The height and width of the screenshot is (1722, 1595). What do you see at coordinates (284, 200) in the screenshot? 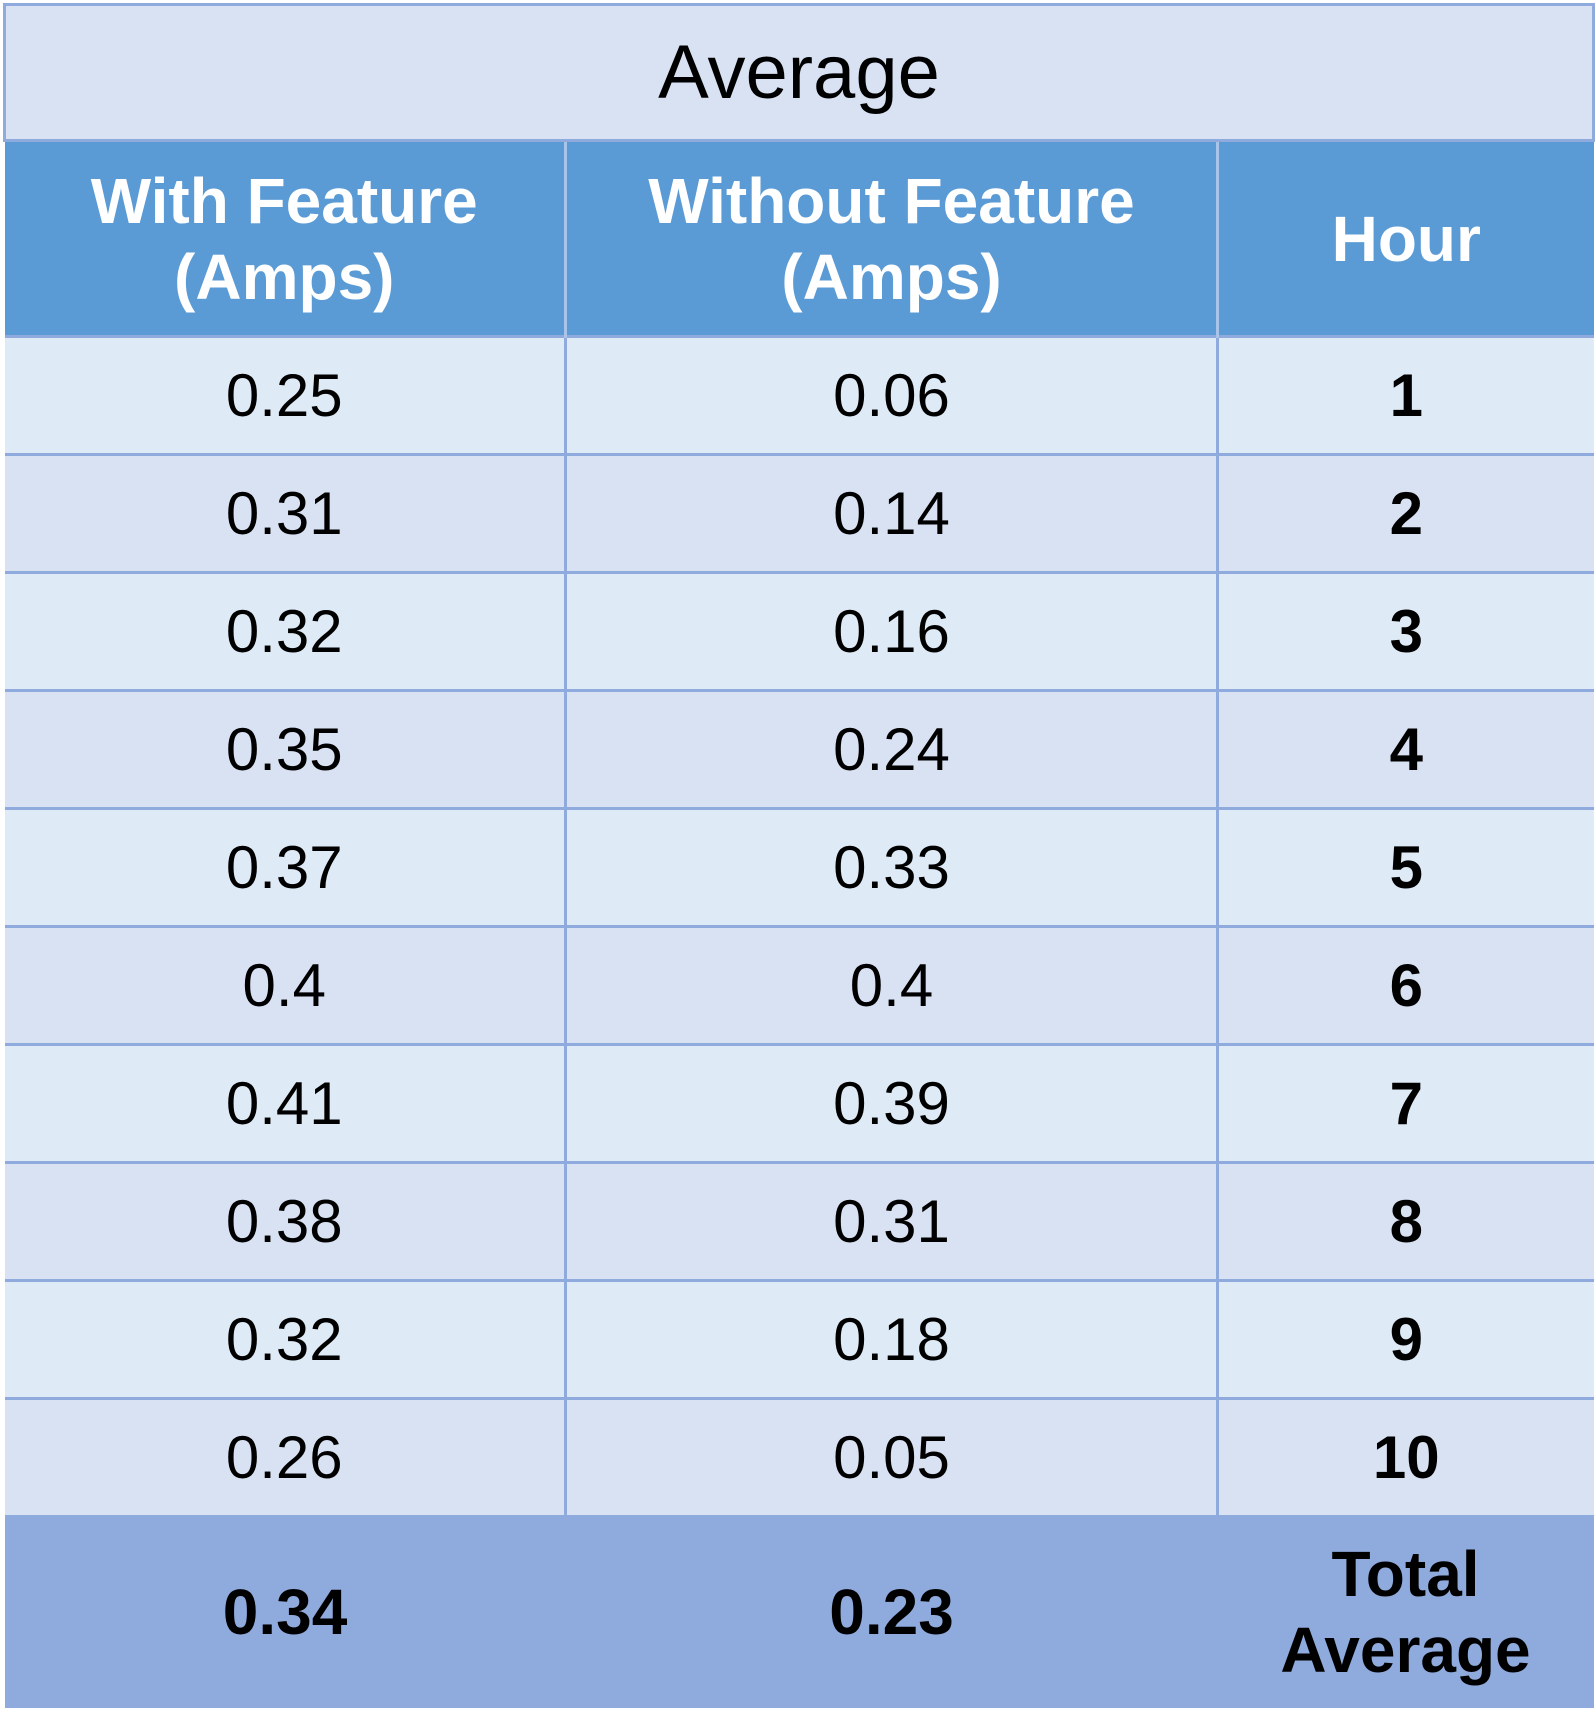
I see `header-with-feature-line1: With Feature` at bounding box center [284, 200].